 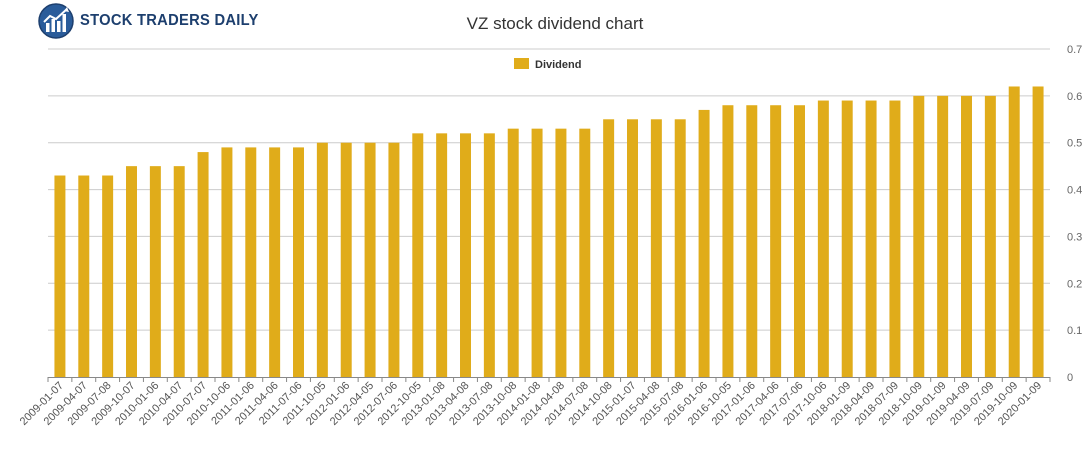 What do you see at coordinates (56, 21) in the screenshot?
I see `globe-chart-icon` at bounding box center [56, 21].